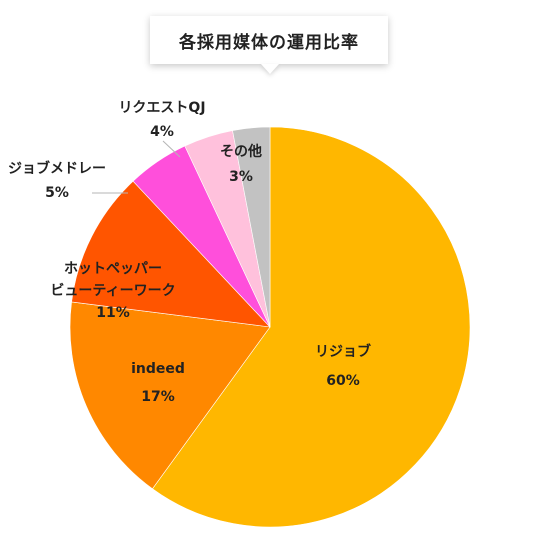 This screenshot has height=549, width=541. Describe the element at coordinates (343, 351) in the screenshot. I see `slice-name-label: リジョブ` at that location.